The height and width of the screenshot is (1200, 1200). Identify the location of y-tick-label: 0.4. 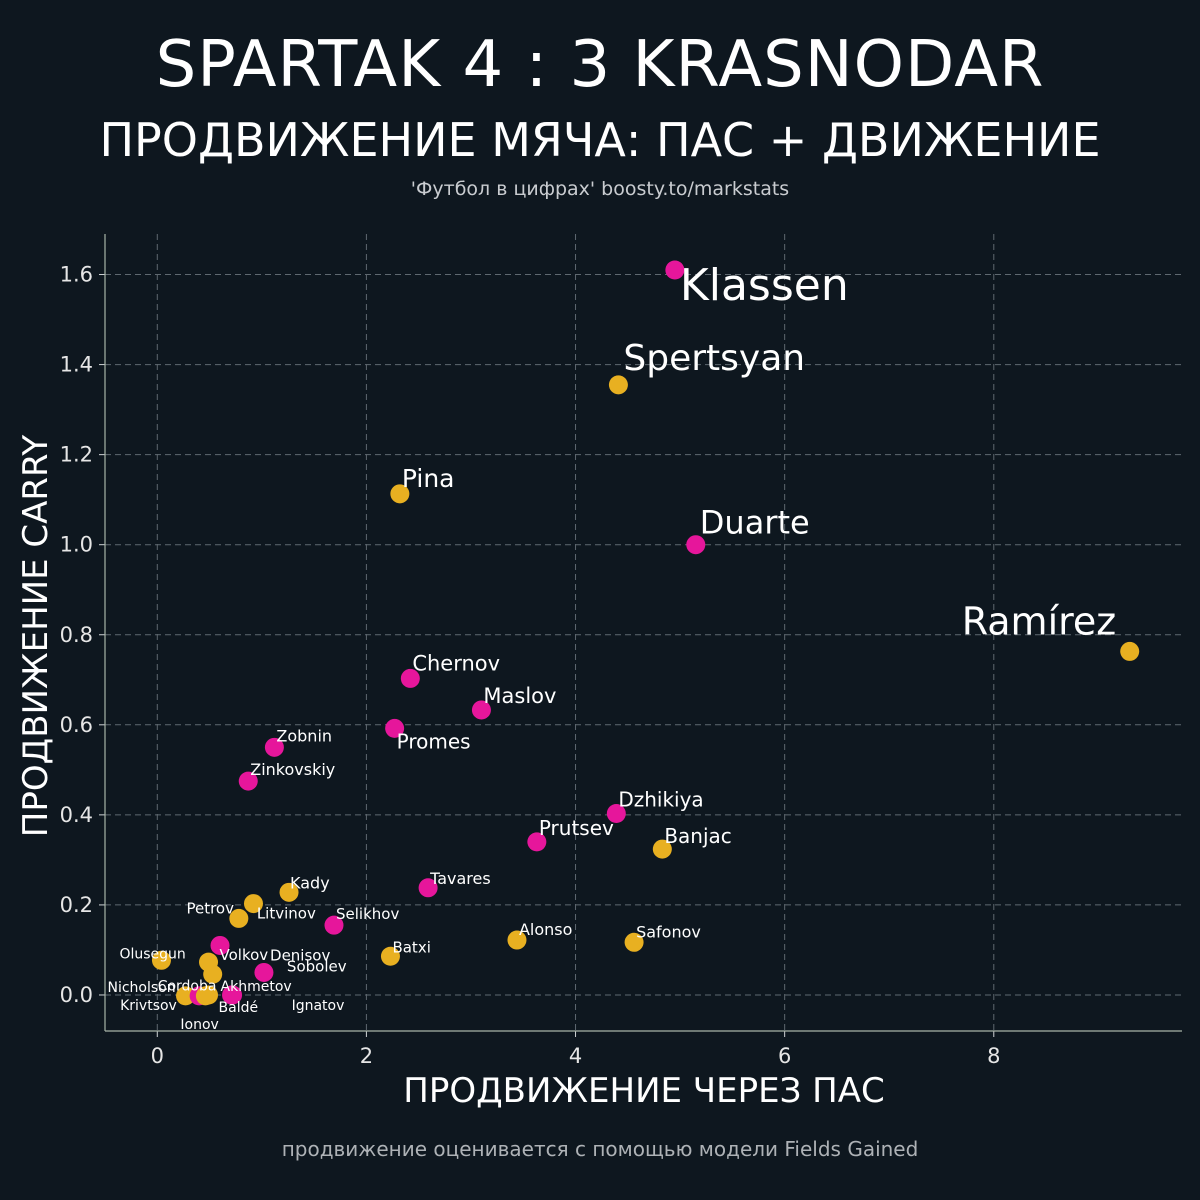
(76, 815).